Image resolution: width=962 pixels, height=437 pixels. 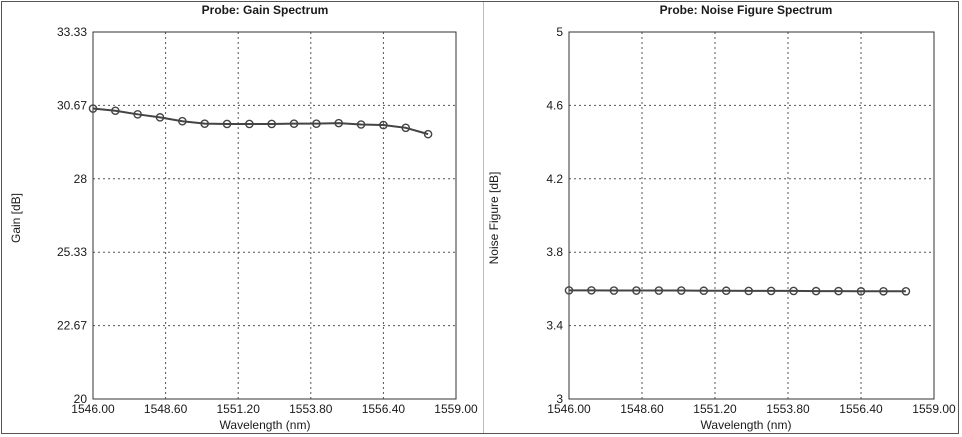 What do you see at coordinates (81, 179) in the screenshot?
I see `y-tick-label: 28` at bounding box center [81, 179].